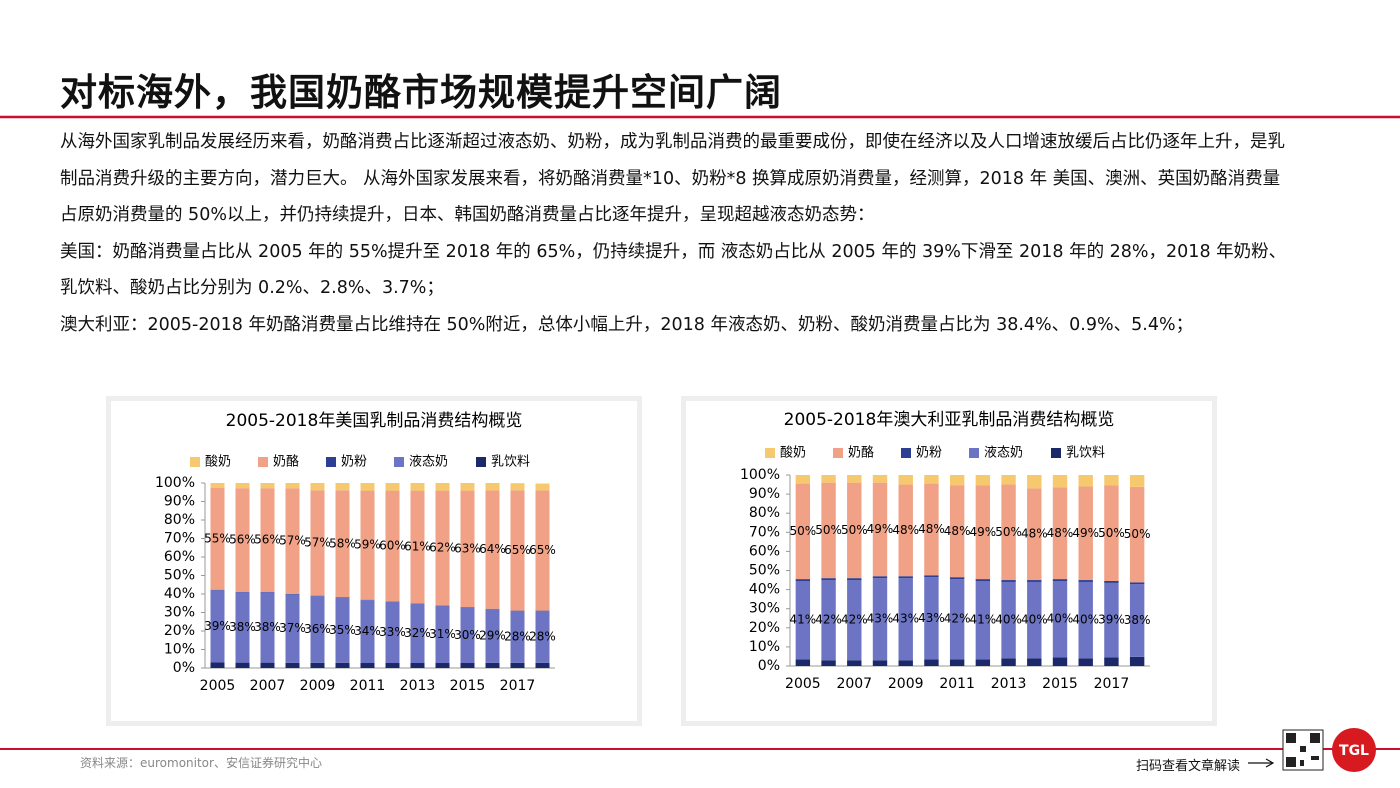  What do you see at coordinates (292, 628) in the screenshot?
I see `data-label: 37%` at bounding box center [292, 628].